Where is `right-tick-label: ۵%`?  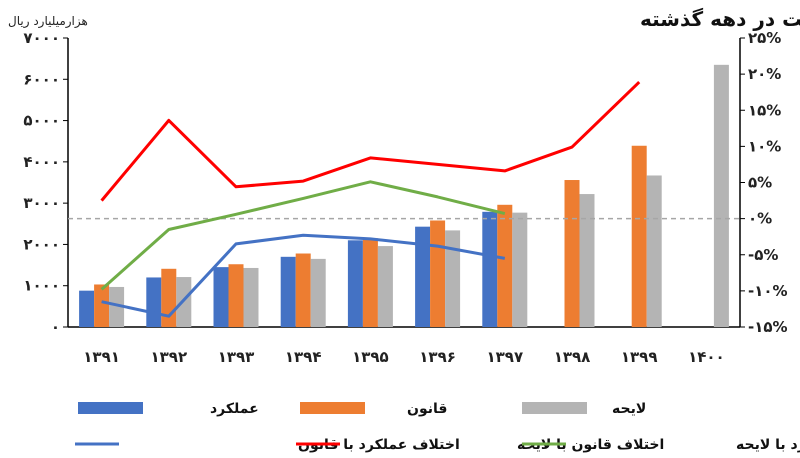 right-tick-label: ۵% is located at coordinates (760, 183).